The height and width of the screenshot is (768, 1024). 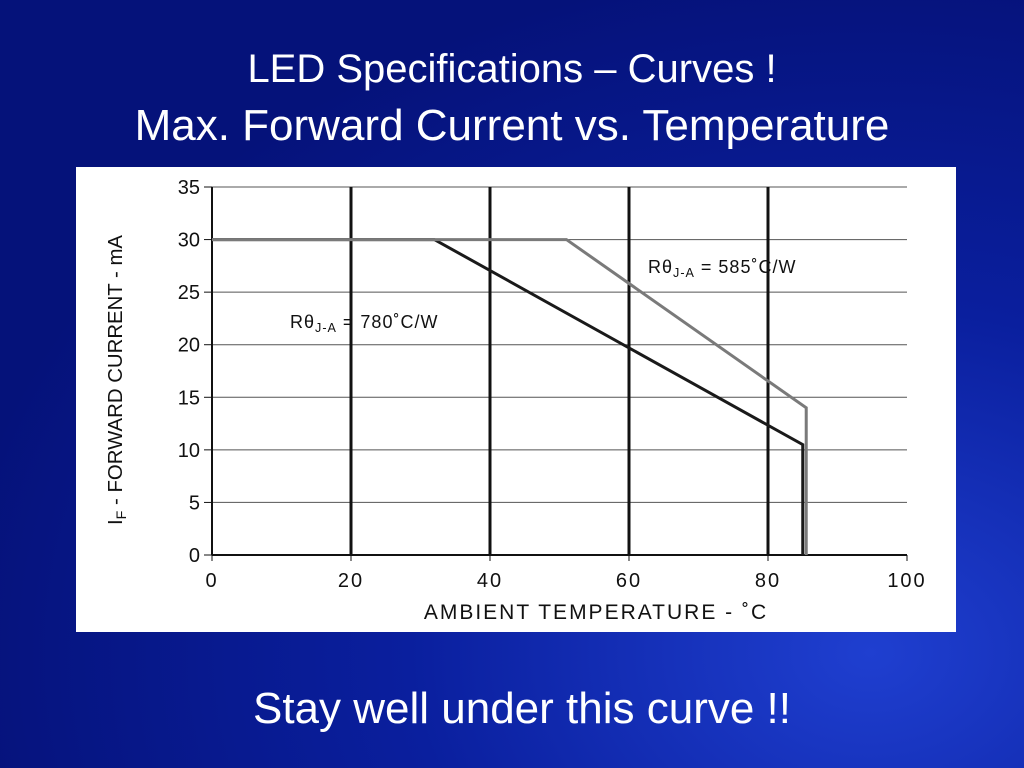 I want to click on y-tick-label: 25, so click(x=189, y=293).